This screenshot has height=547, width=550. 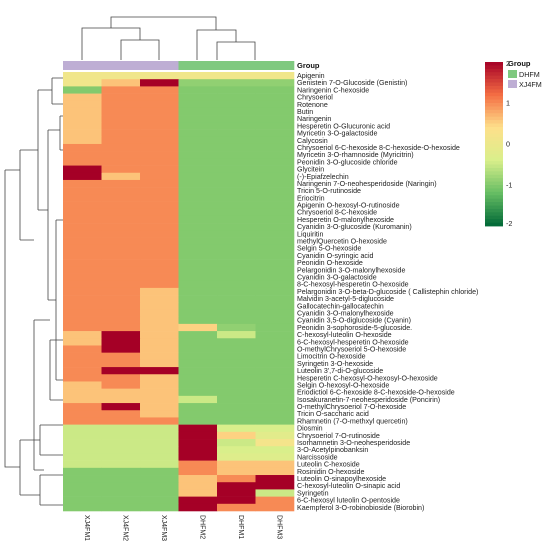 What do you see at coordinates (354, 321) in the screenshot?
I see `row-label: Cyanidin 3,5-O-diglucoside (Cyanin)` at bounding box center [354, 321].